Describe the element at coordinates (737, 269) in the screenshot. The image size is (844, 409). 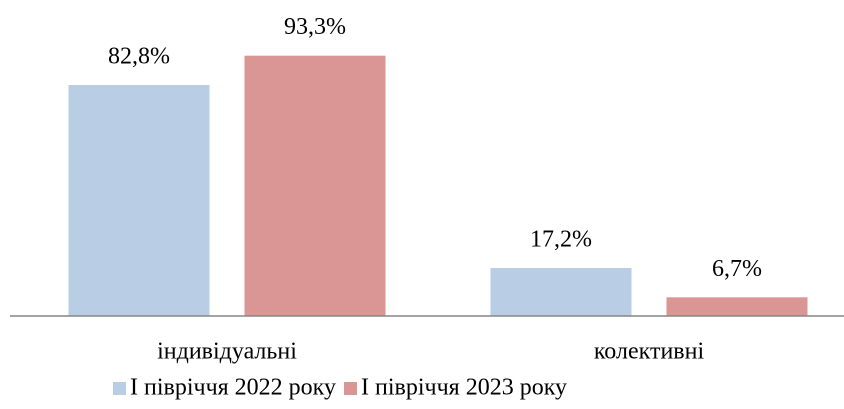
I see `value-label: 6,7%` at that location.